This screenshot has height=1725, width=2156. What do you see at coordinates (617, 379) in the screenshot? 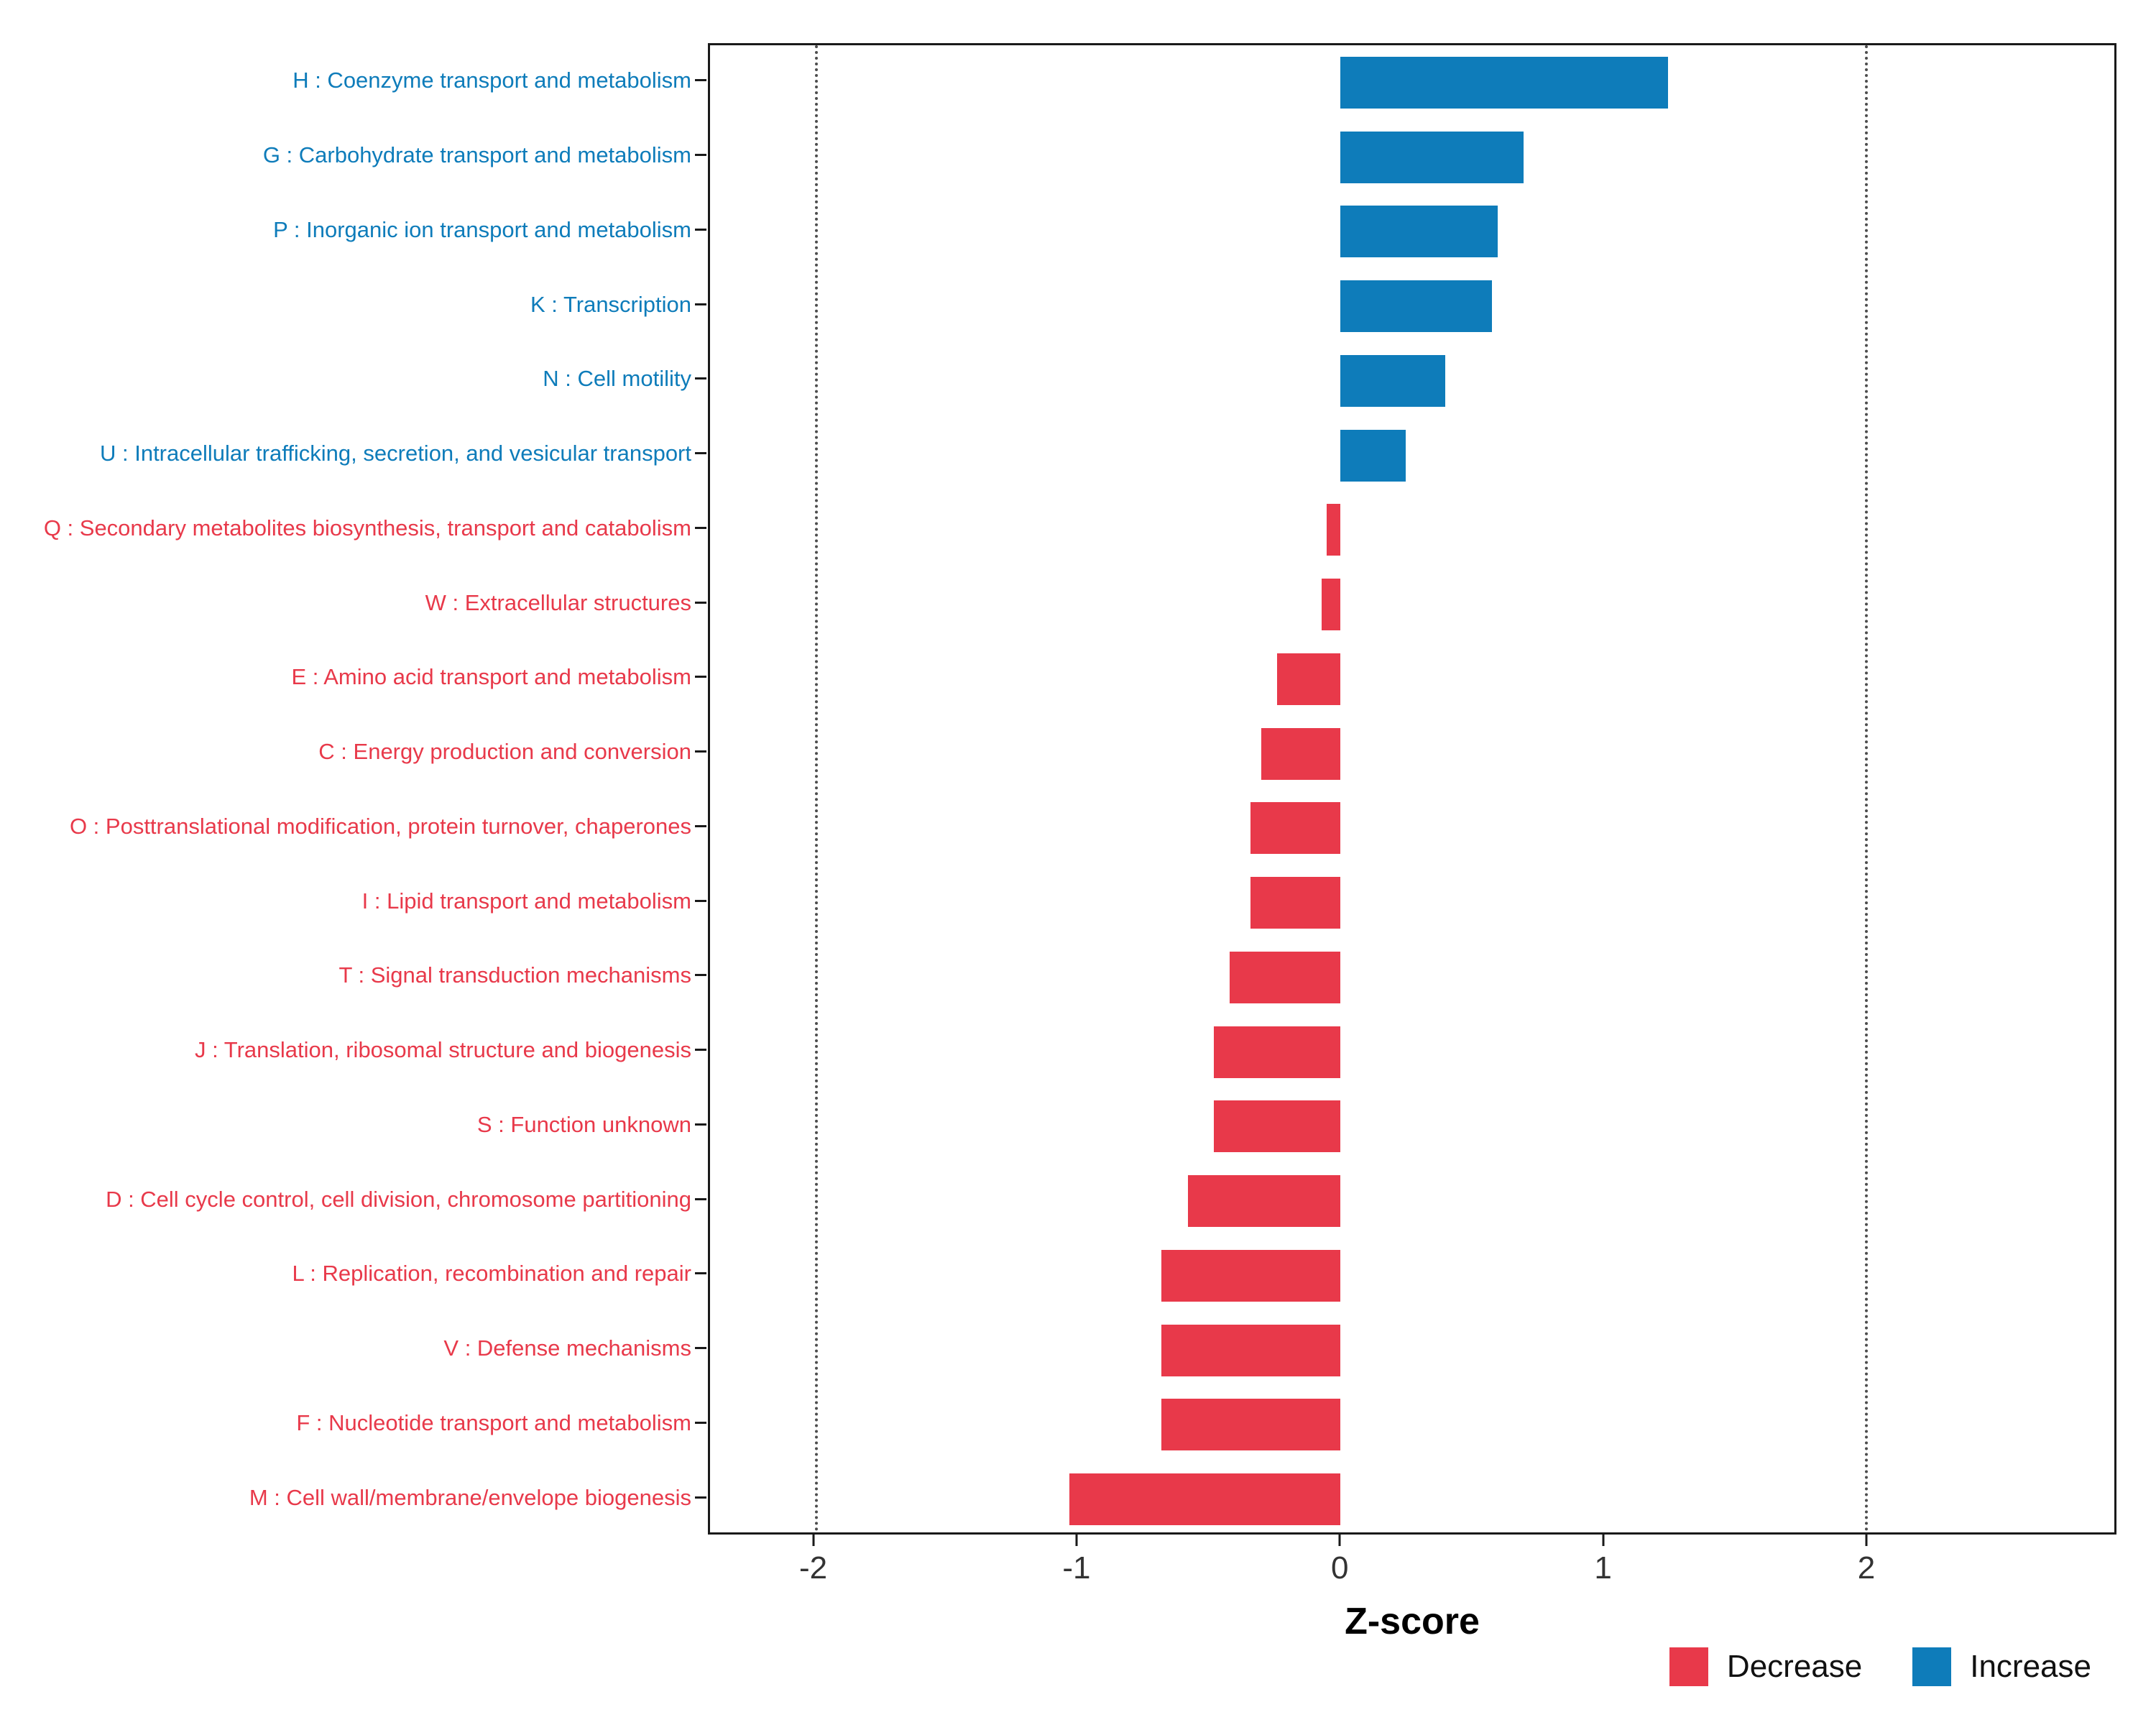
I see `category-label: N : Cell motility` at bounding box center [617, 379].